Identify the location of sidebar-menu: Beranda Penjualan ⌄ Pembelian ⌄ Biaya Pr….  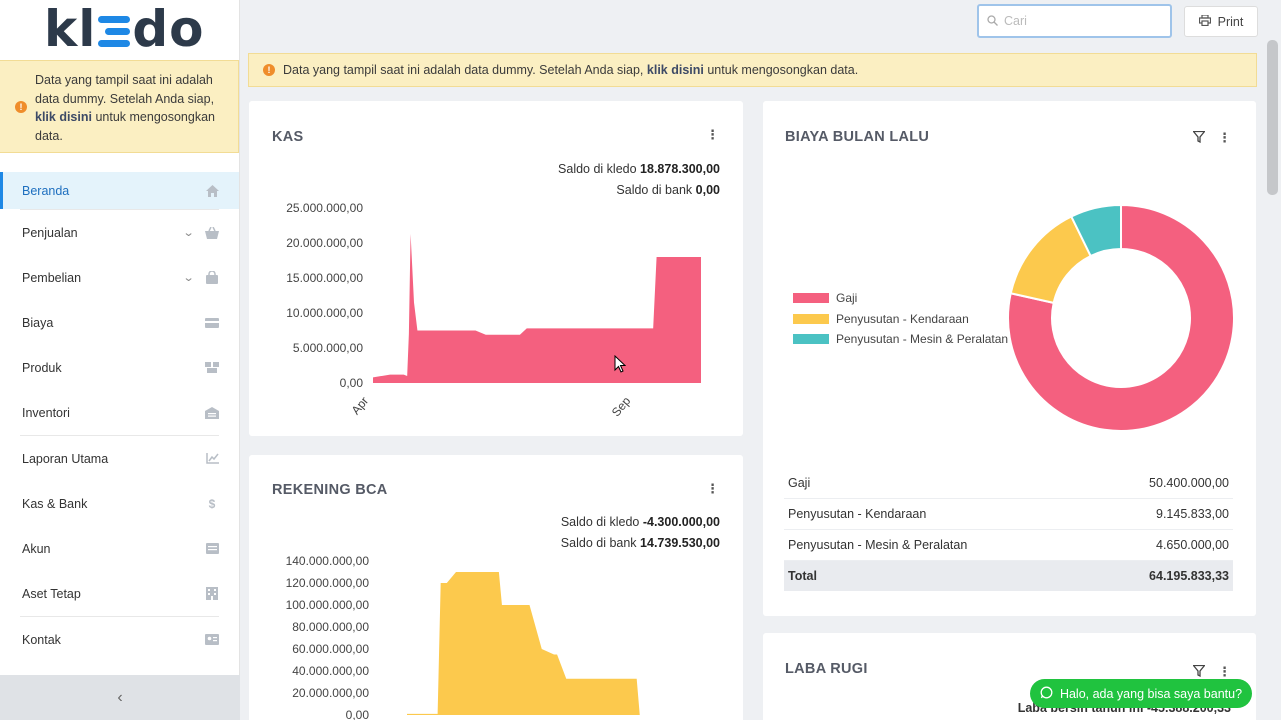
(119, 417).